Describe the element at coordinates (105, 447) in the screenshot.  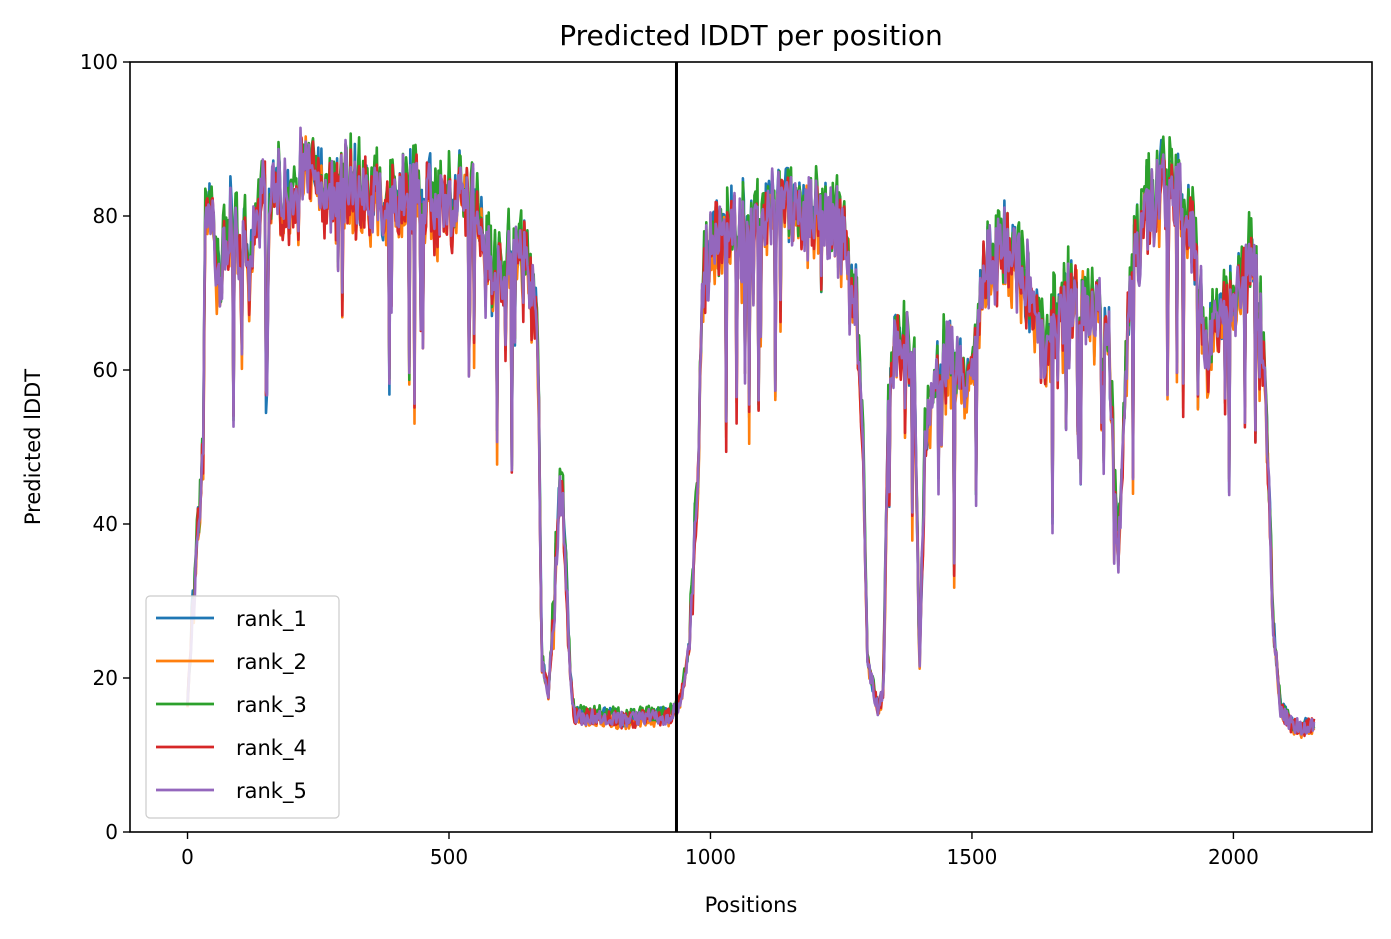
I see `y-axis: 0 20 40 60 80 100` at that location.